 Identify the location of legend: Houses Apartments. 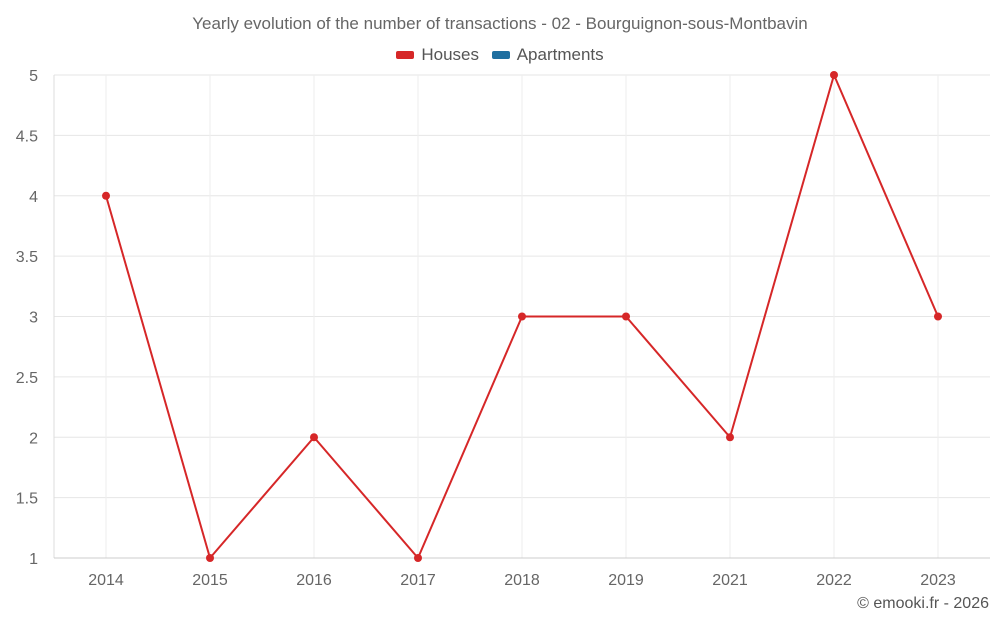
(500, 54).